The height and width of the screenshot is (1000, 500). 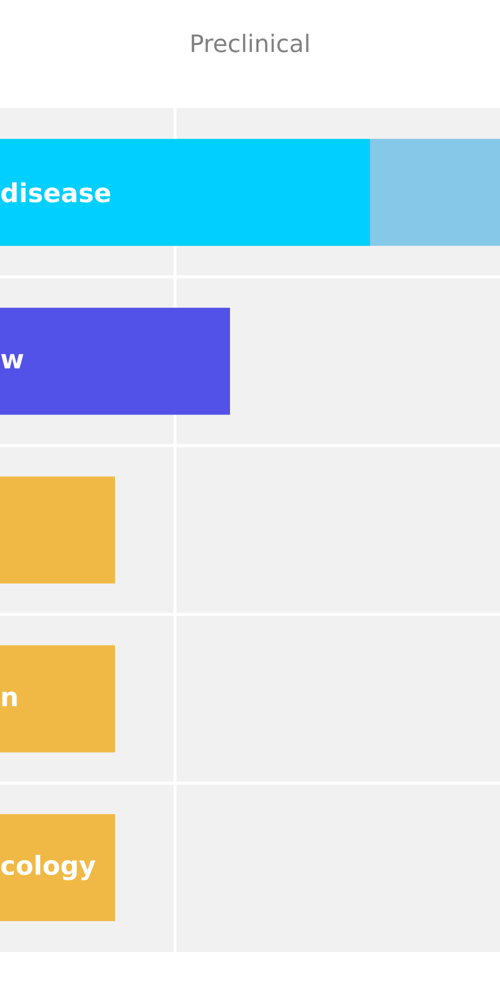 I want to click on y-tick-label: disease, so click(x=55, y=192).